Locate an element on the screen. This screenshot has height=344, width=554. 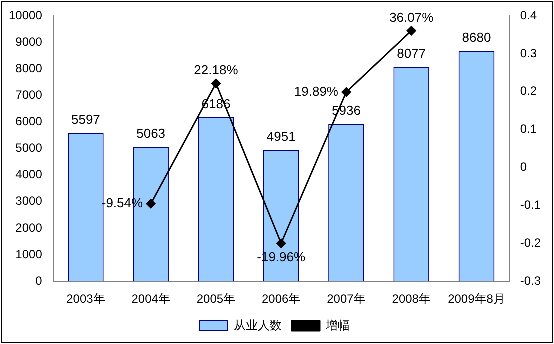
y-tick-label: 2000 is located at coordinates (29, 227).